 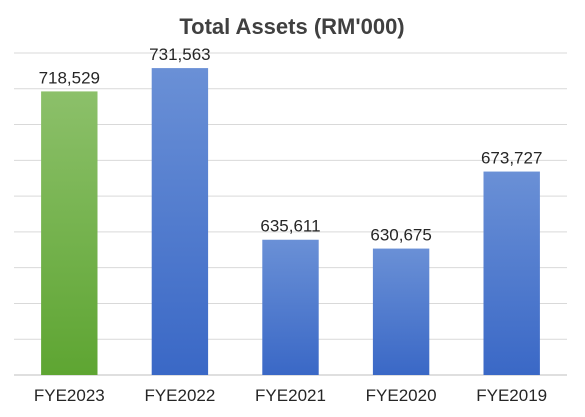 What do you see at coordinates (290, 307) in the screenshot?
I see `bar-fye2021` at bounding box center [290, 307].